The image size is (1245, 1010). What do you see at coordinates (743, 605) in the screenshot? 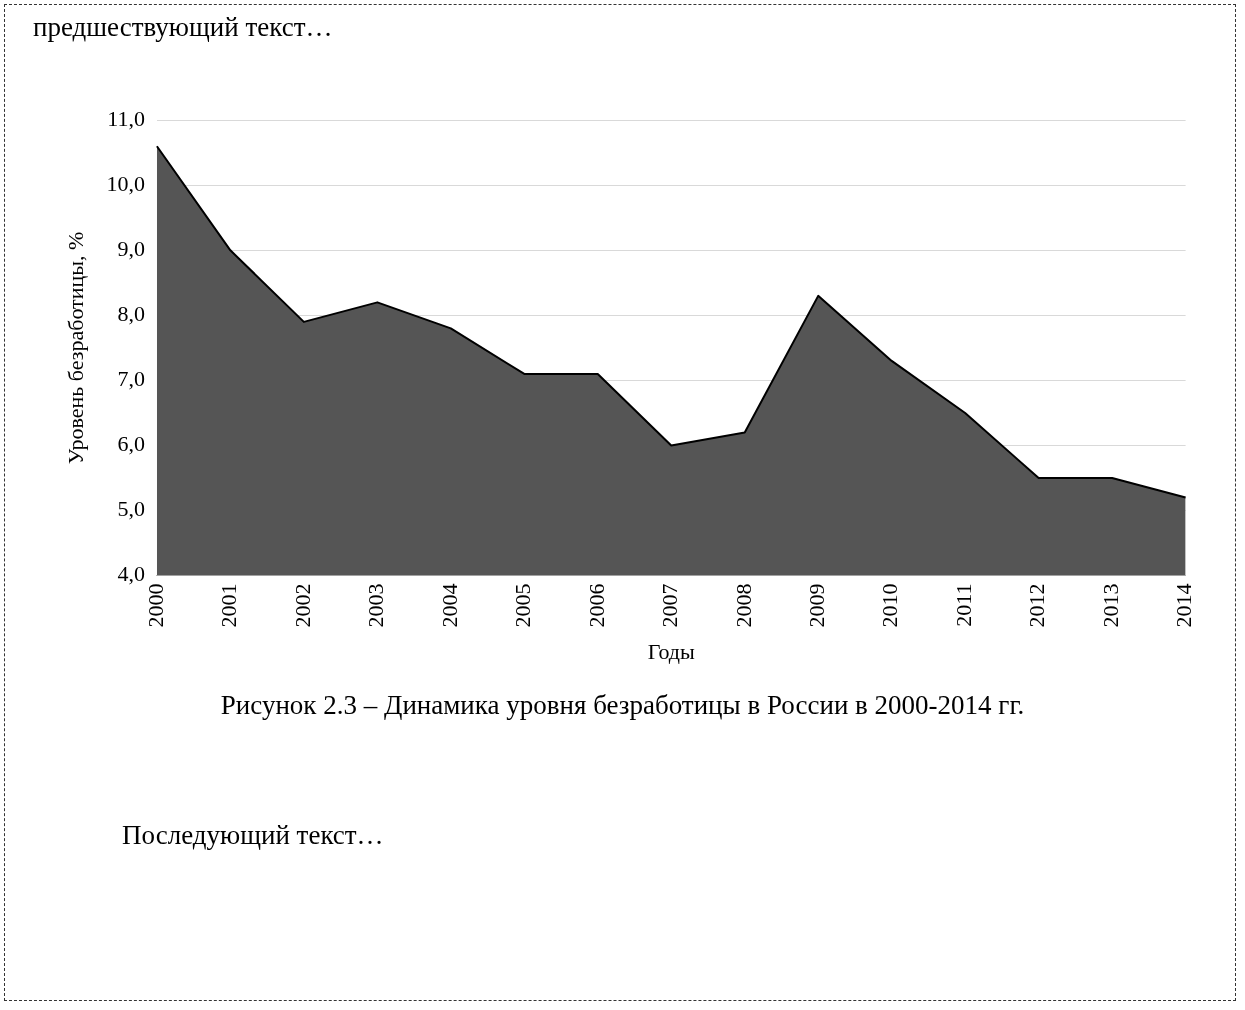
I see `x-tick-label: 2008` at bounding box center [743, 605].